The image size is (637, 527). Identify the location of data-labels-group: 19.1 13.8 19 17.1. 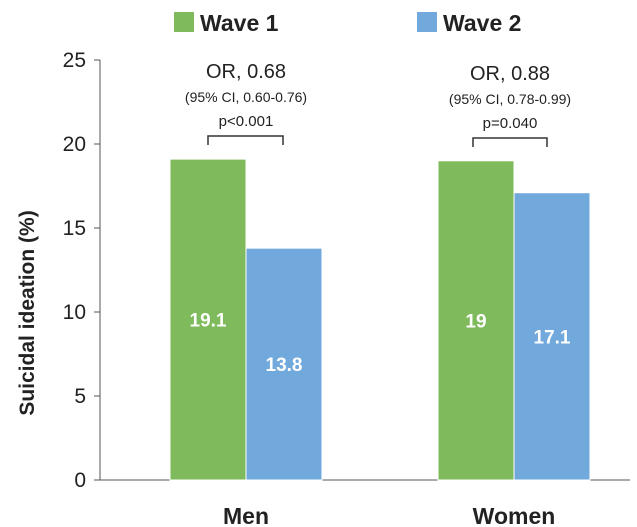
(380, 344).